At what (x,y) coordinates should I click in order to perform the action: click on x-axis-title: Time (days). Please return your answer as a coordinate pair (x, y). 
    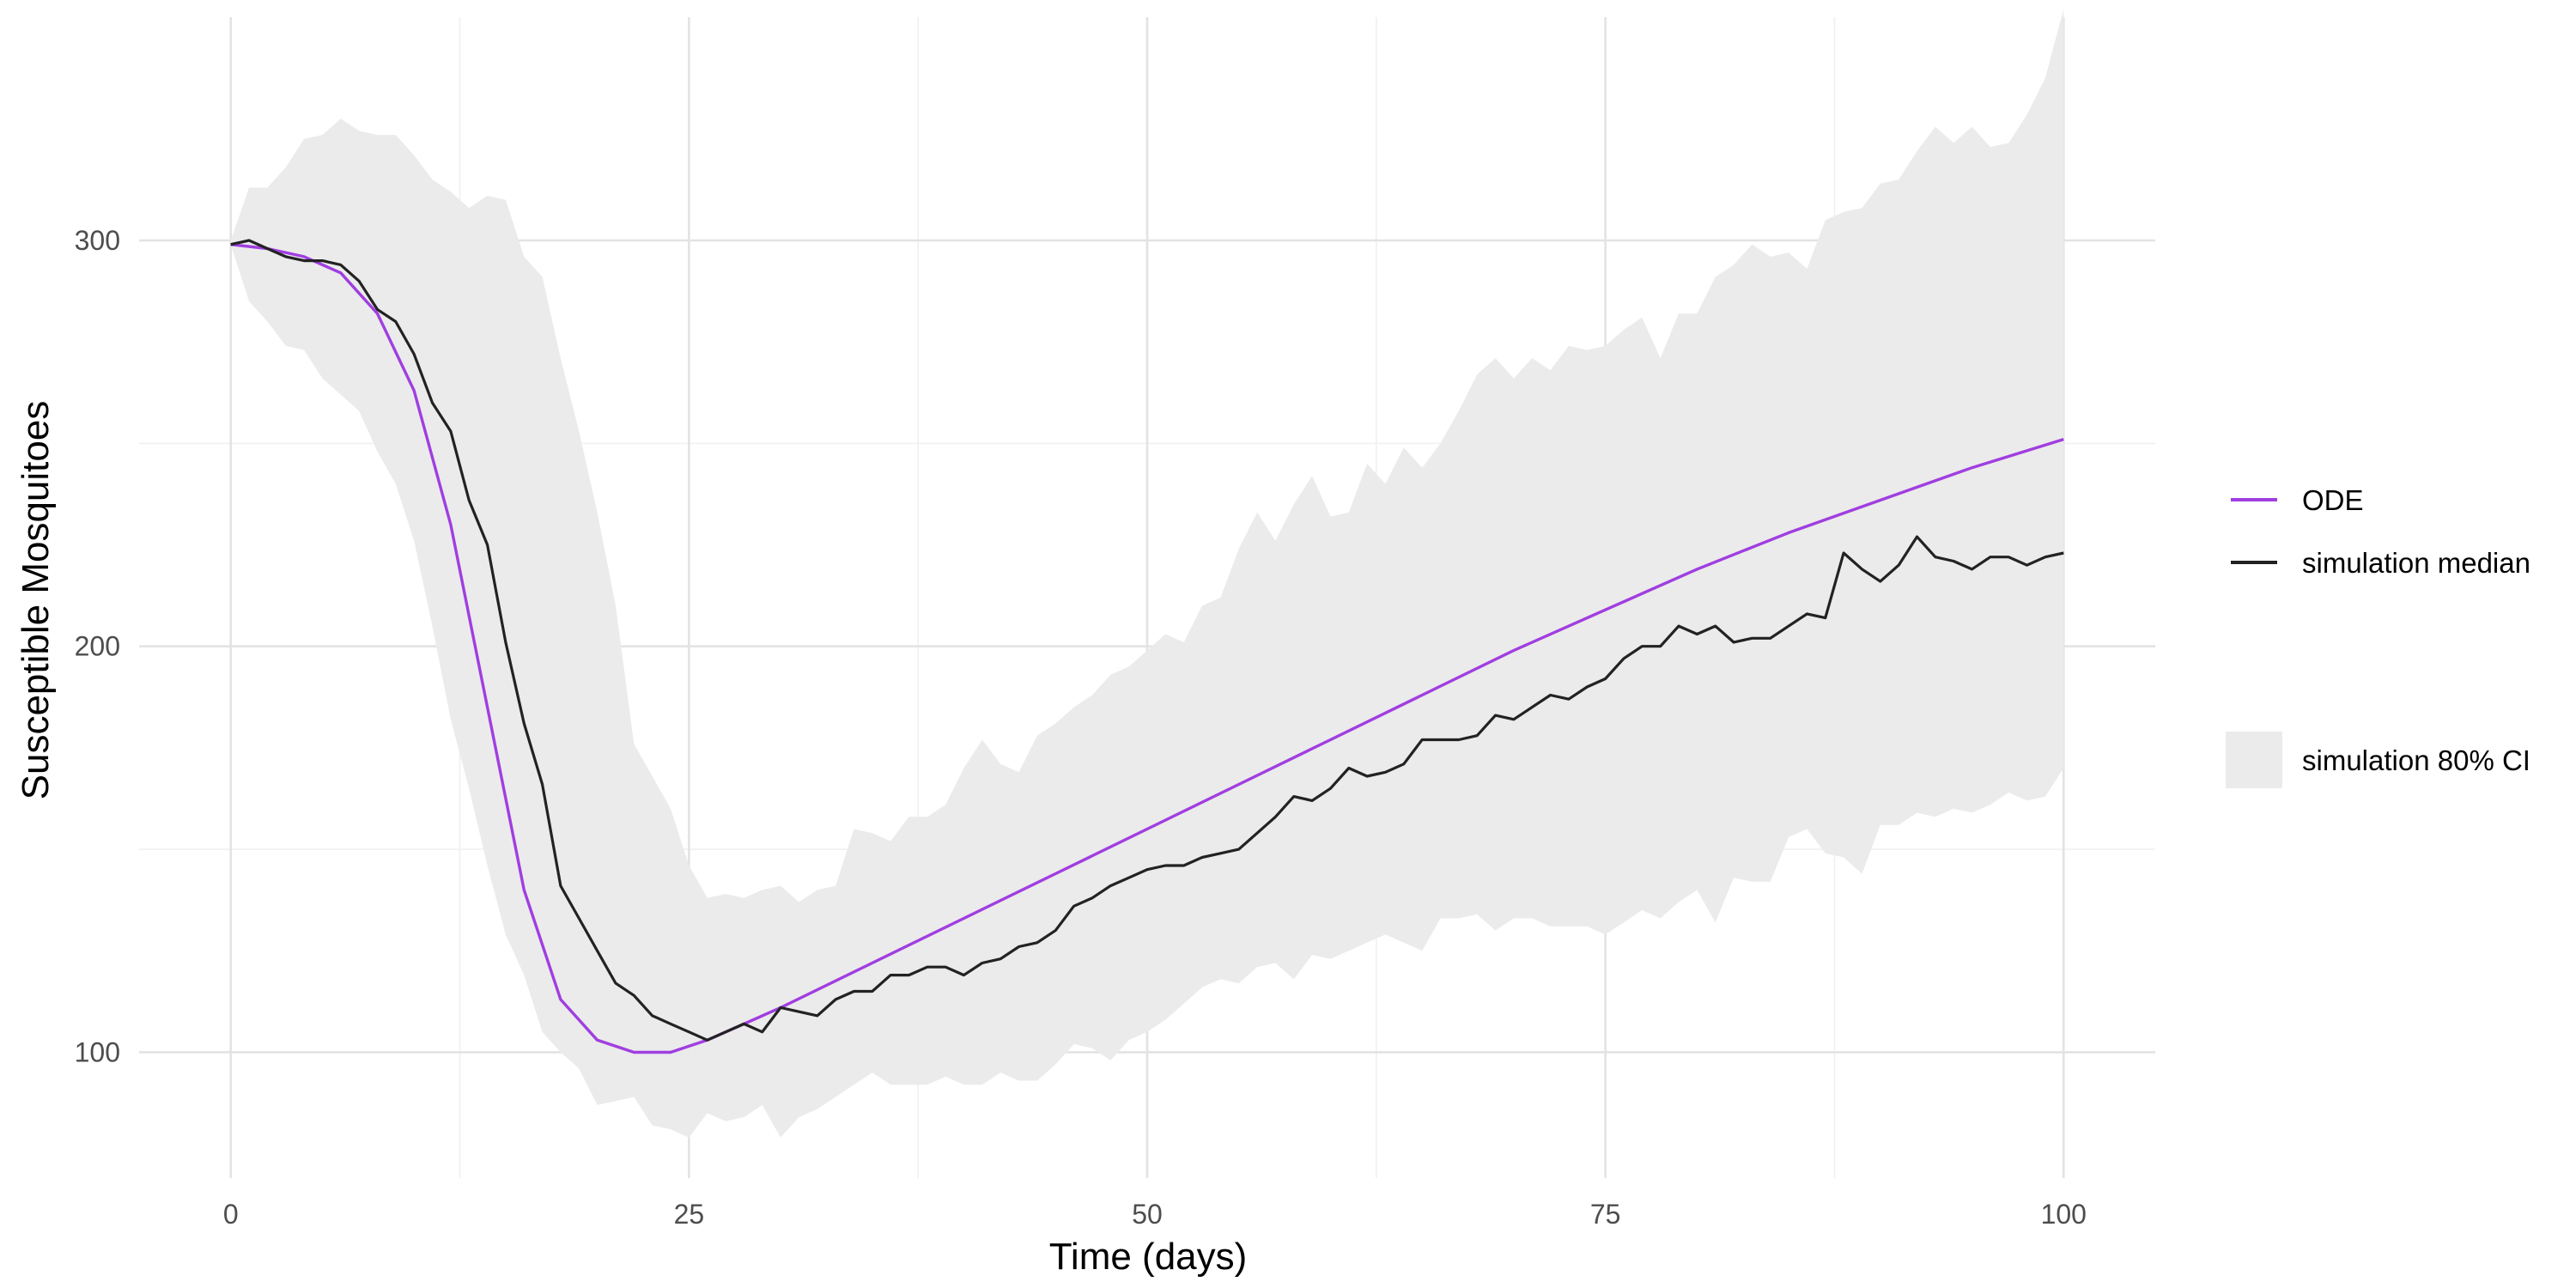
    Looking at the image, I should click on (1148, 1257).